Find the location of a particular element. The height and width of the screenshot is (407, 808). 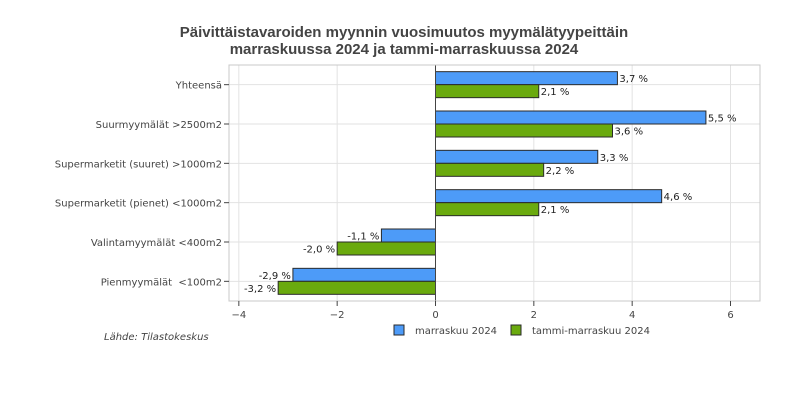

category-label-2: Suurmyymälät >2500m2 is located at coordinates (159, 125).